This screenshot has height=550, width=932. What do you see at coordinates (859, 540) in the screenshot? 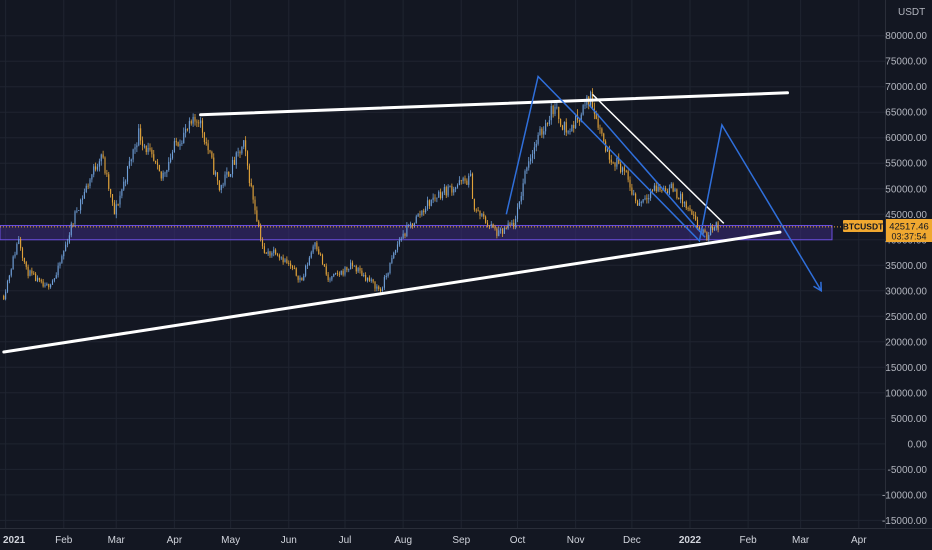
I see `x-tick-label: Apr` at bounding box center [859, 540].